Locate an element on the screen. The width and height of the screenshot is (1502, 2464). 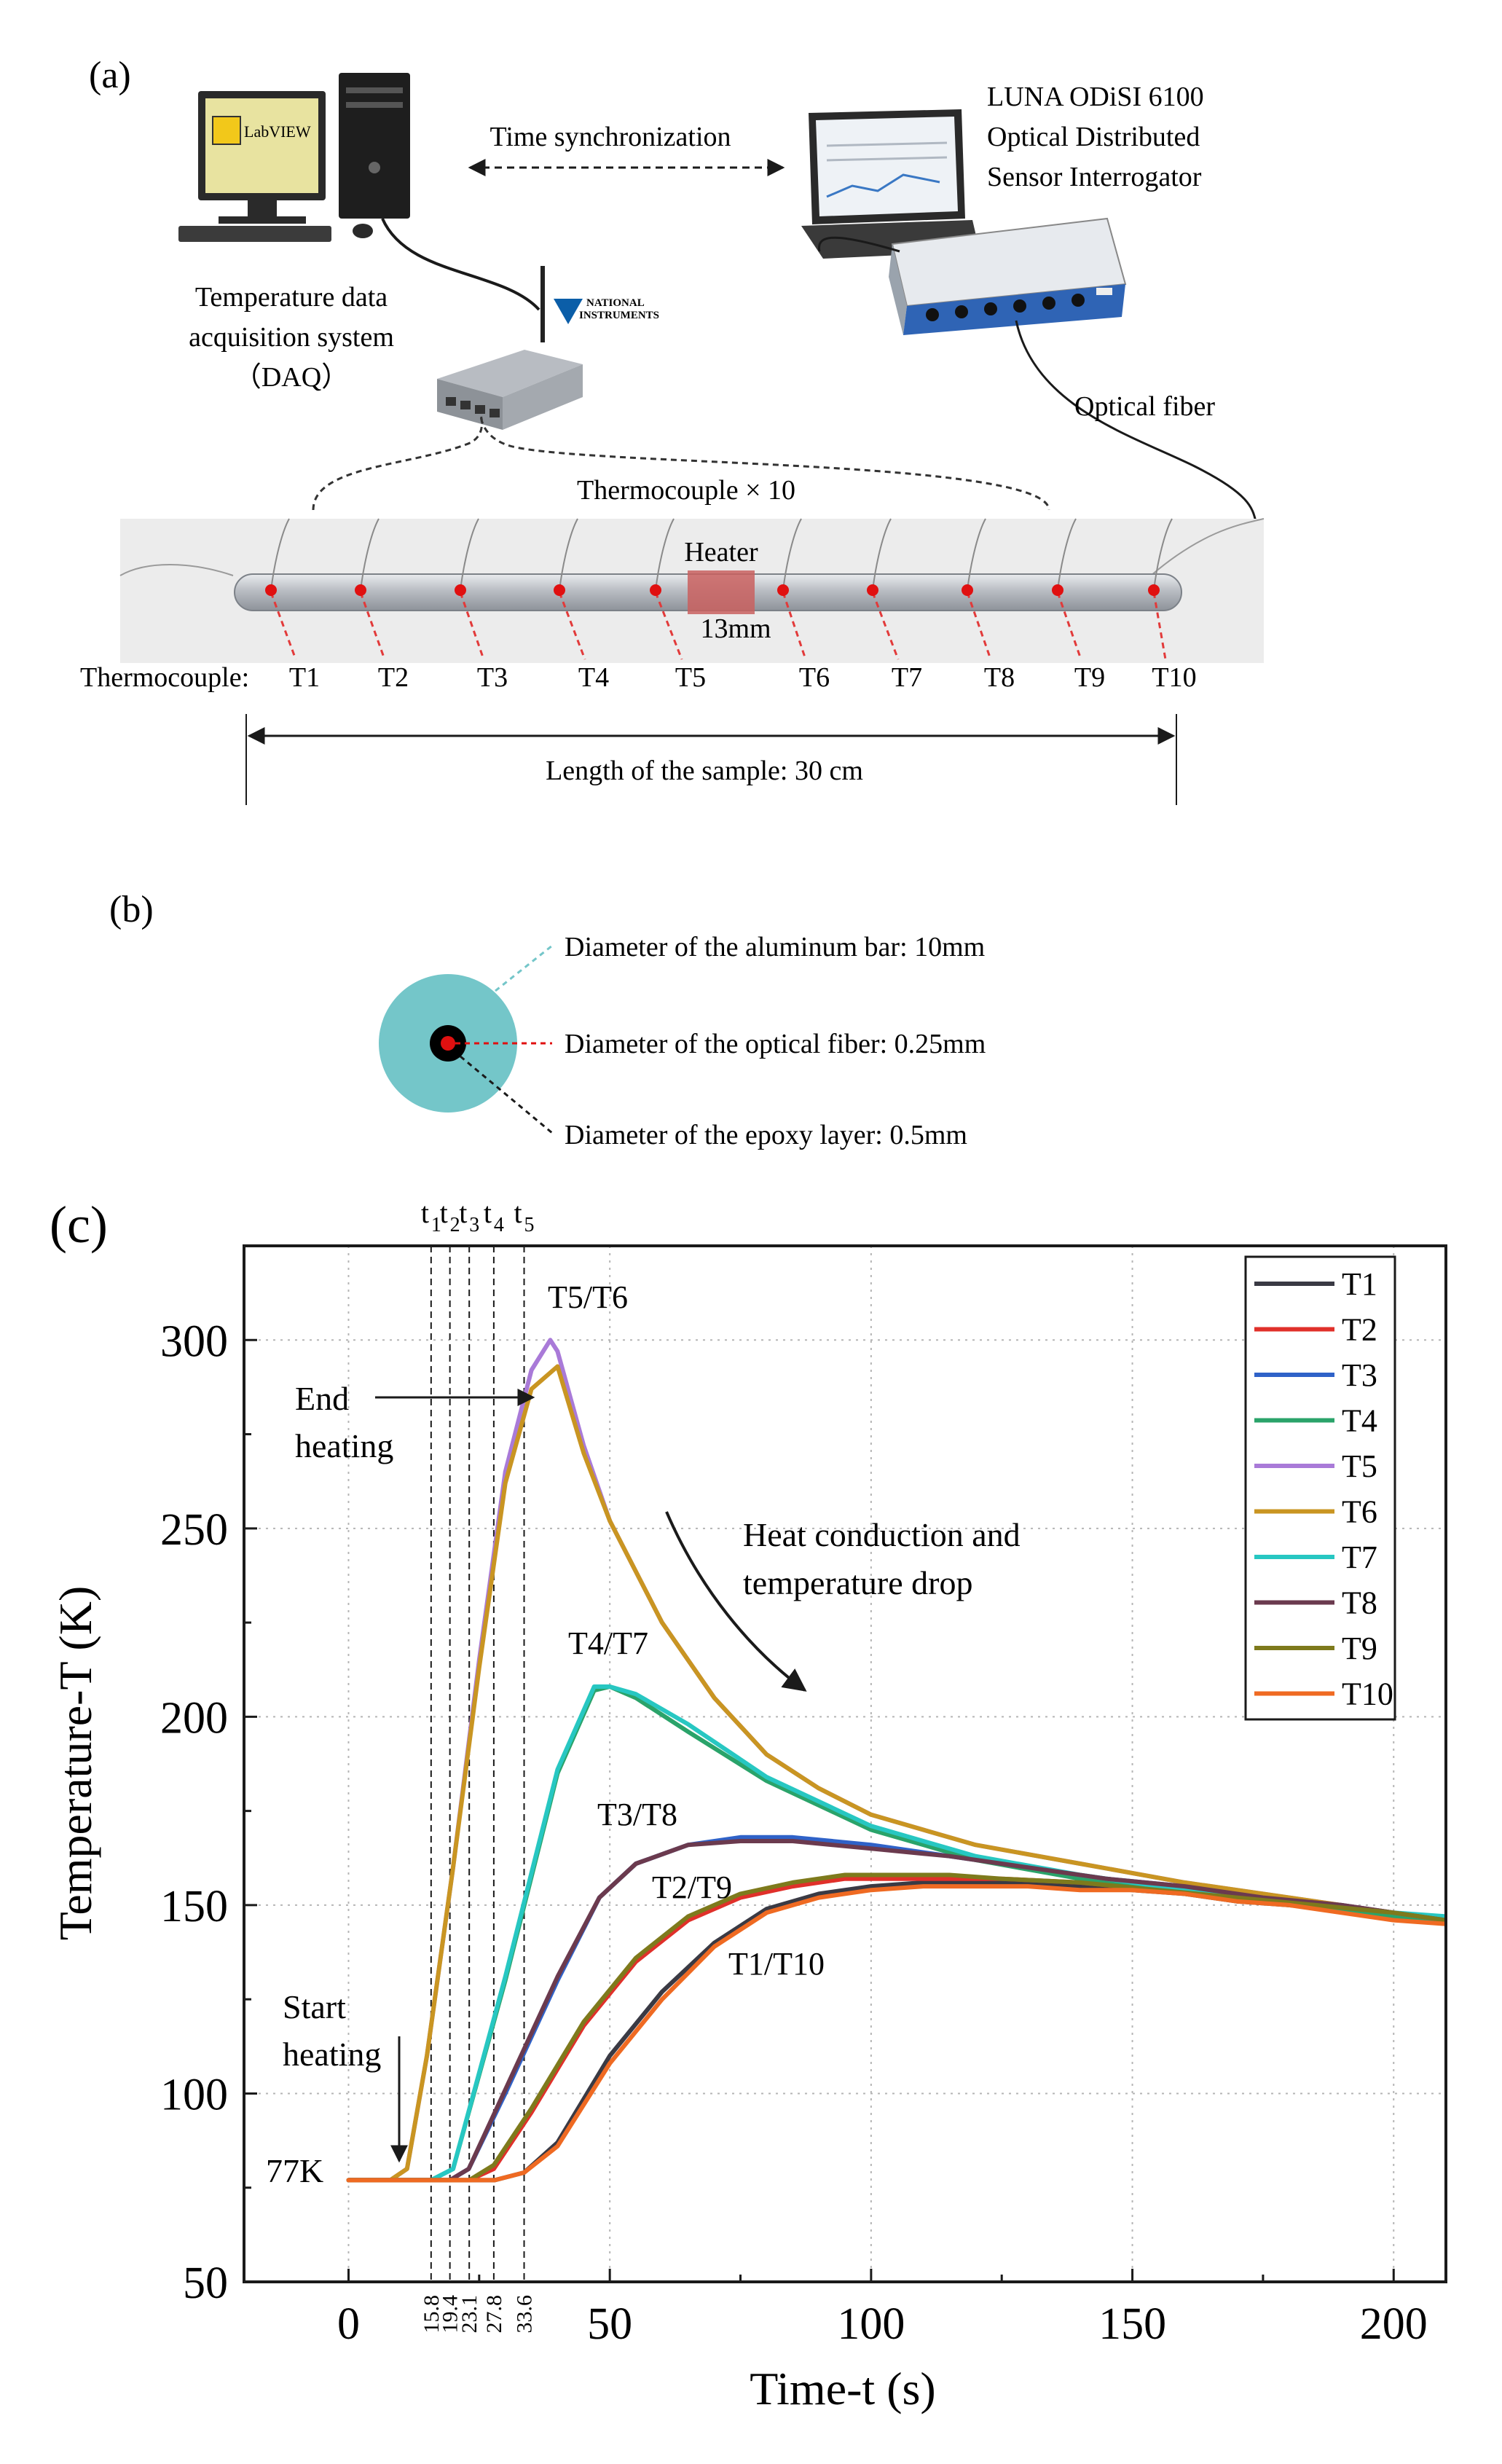
panel-a-label: (a) is located at coordinates (110, 76).